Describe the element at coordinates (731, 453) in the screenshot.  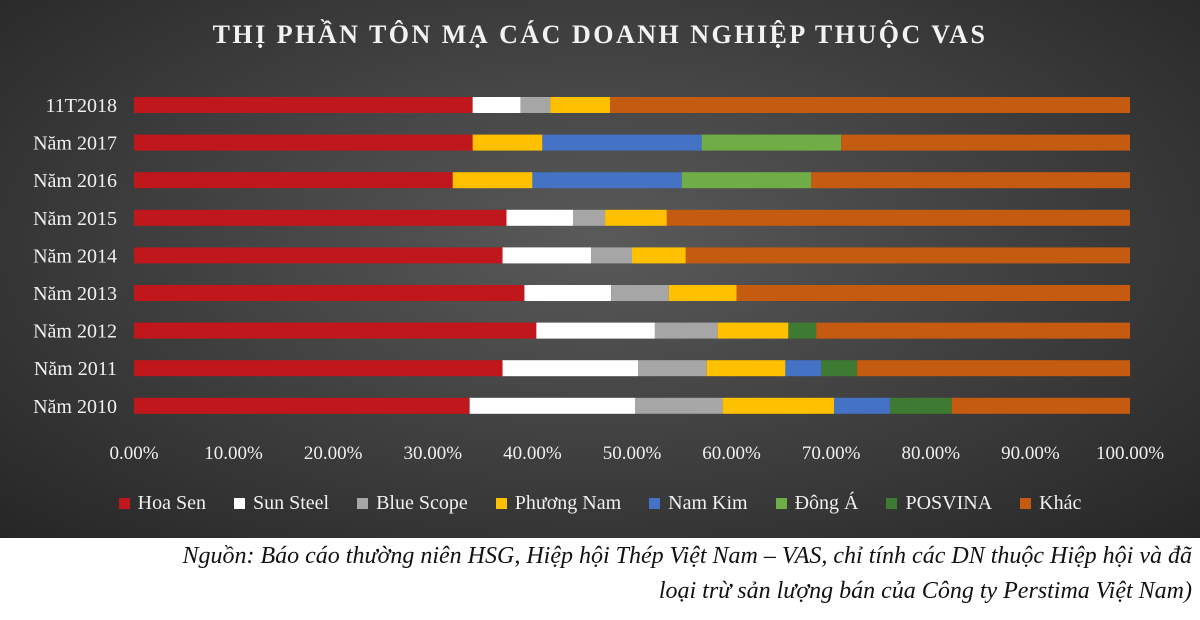
I see `x-tick-label: 60.00%` at that location.